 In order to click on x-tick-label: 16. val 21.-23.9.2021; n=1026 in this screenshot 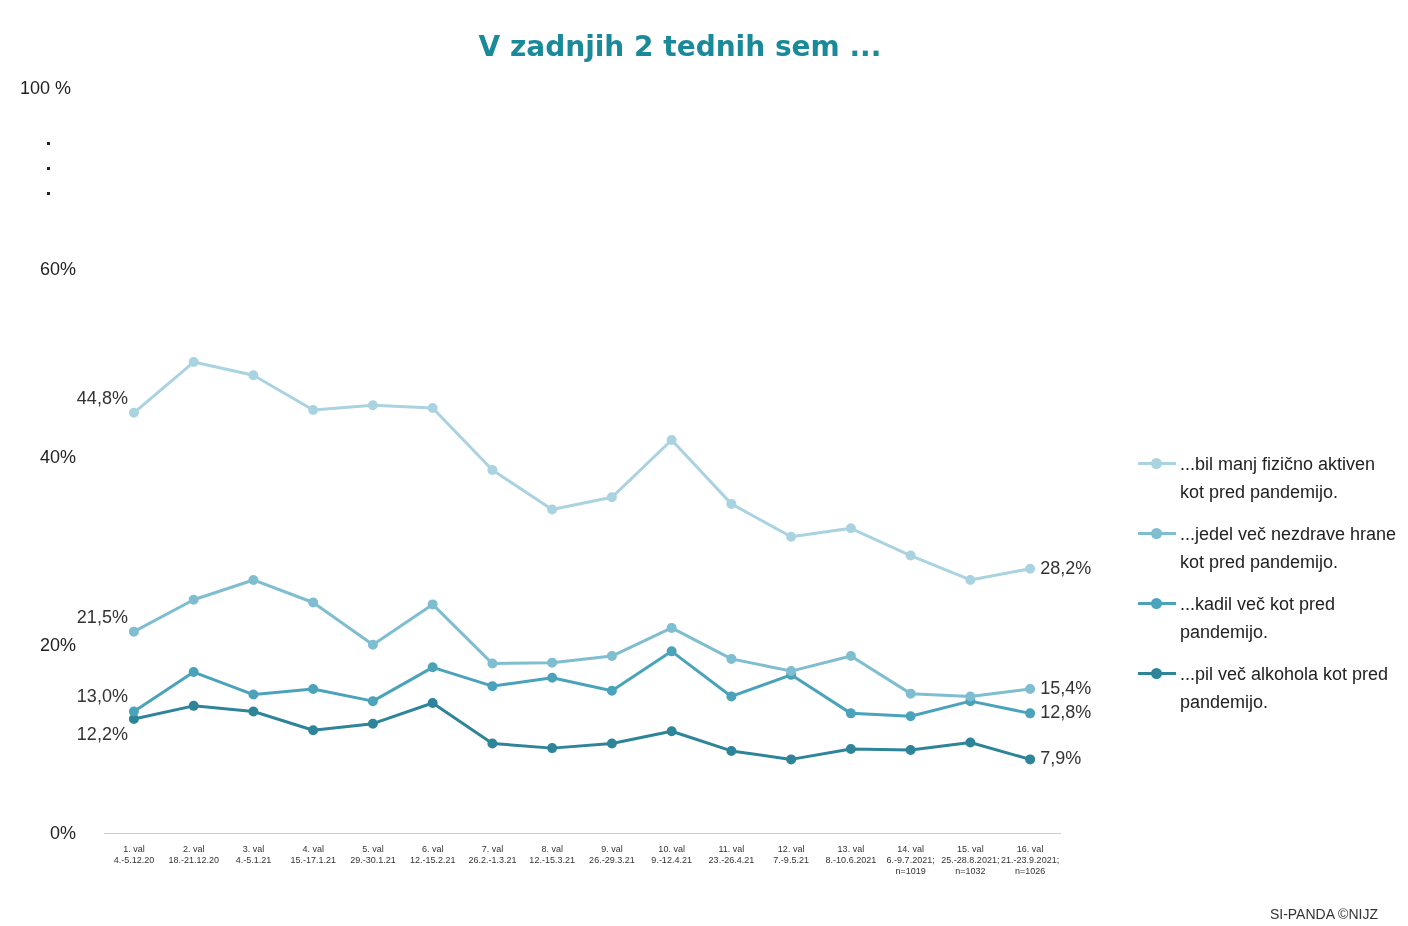, I will do `click(1030, 860)`.